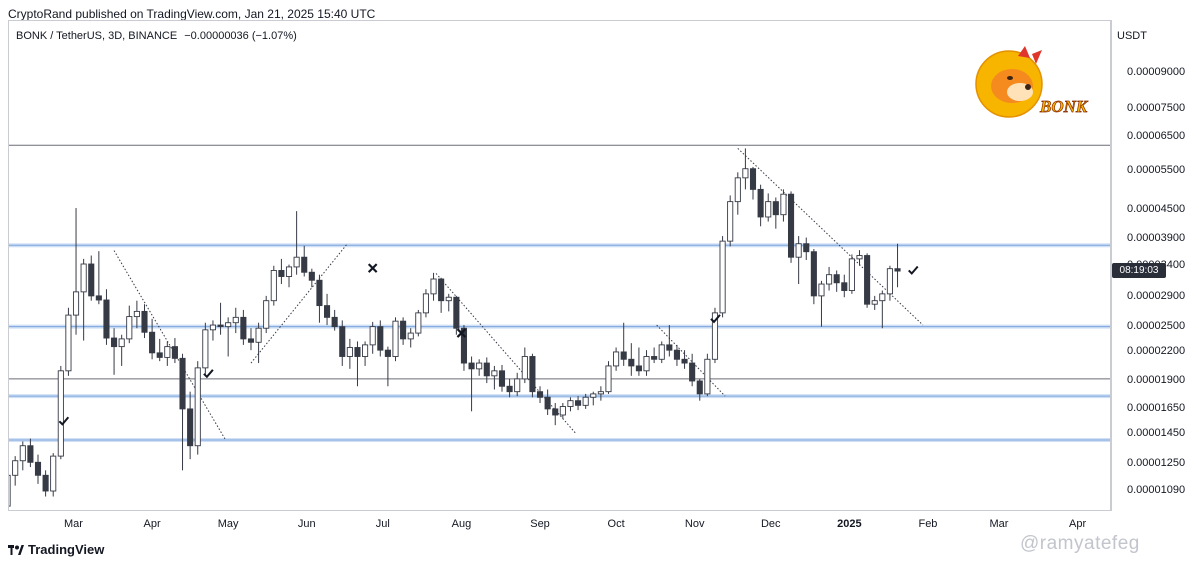 The width and height of the screenshot is (1199, 564). What do you see at coordinates (73, 524) in the screenshot?
I see `x-tick-label: Mar` at bounding box center [73, 524].